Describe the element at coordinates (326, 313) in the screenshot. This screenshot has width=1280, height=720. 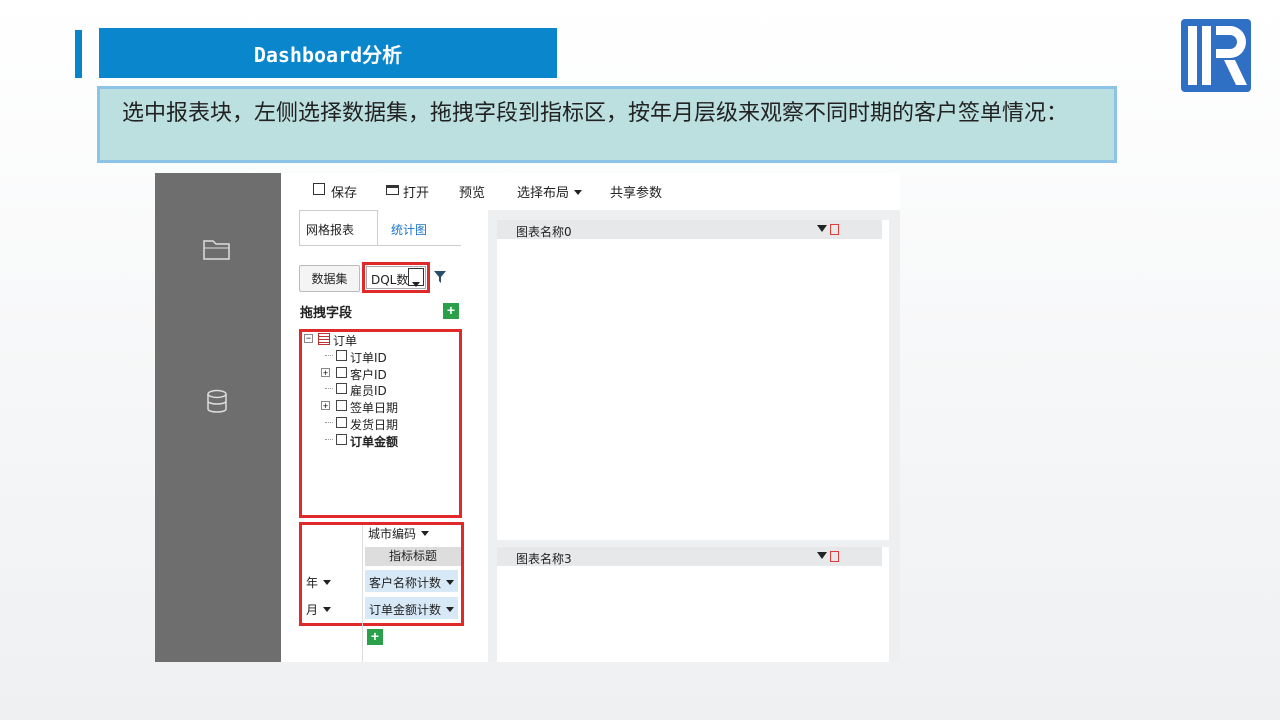
I see `section-title: 拖拽字段` at that location.